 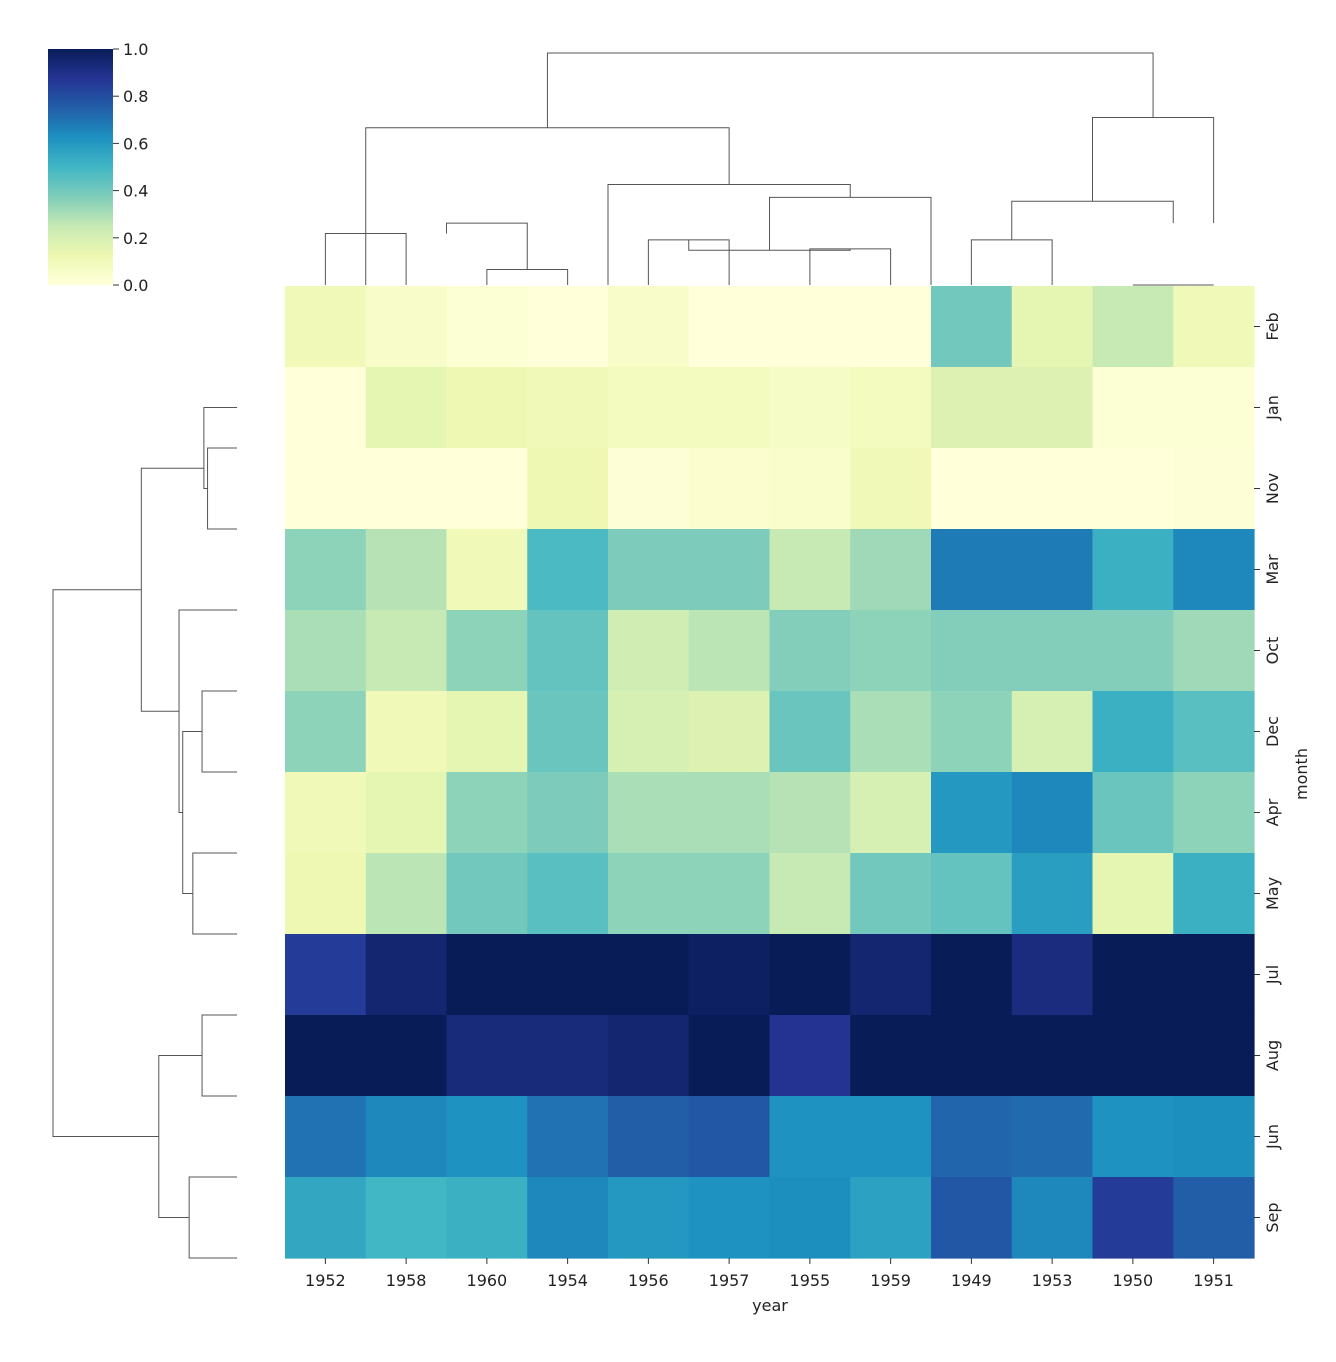 What do you see at coordinates (1272, 731) in the screenshot?
I see `y-tick-label: Dec` at bounding box center [1272, 731].